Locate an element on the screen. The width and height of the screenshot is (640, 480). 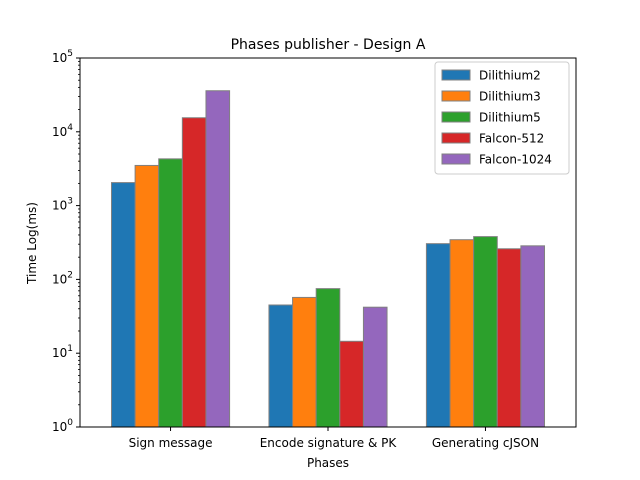
y-tick-exponent: 3 is located at coordinates (70, 202).